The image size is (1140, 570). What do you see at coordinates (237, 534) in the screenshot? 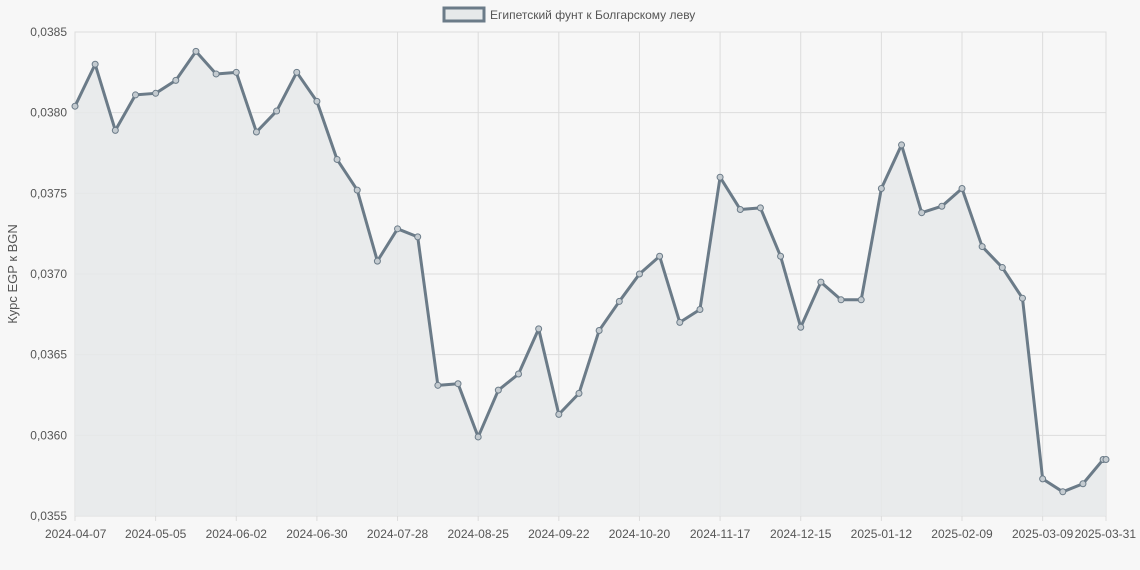
I see `x-tick-label: 2024-06-02` at bounding box center [237, 534].